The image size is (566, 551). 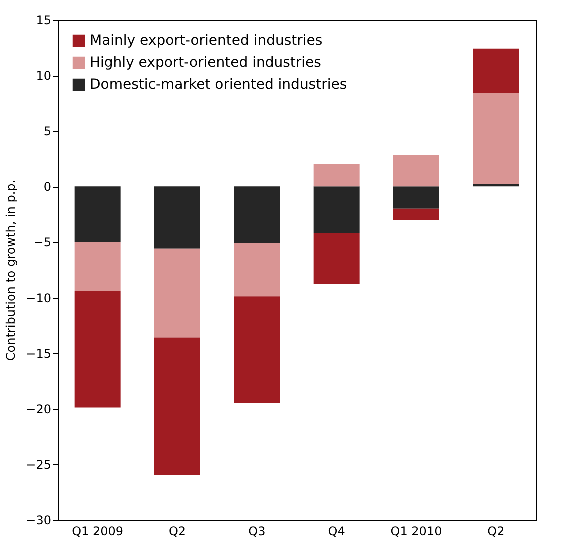 What do you see at coordinates (416, 531) in the screenshot?
I see `x-tick-label: Q1 2010` at bounding box center [416, 531].